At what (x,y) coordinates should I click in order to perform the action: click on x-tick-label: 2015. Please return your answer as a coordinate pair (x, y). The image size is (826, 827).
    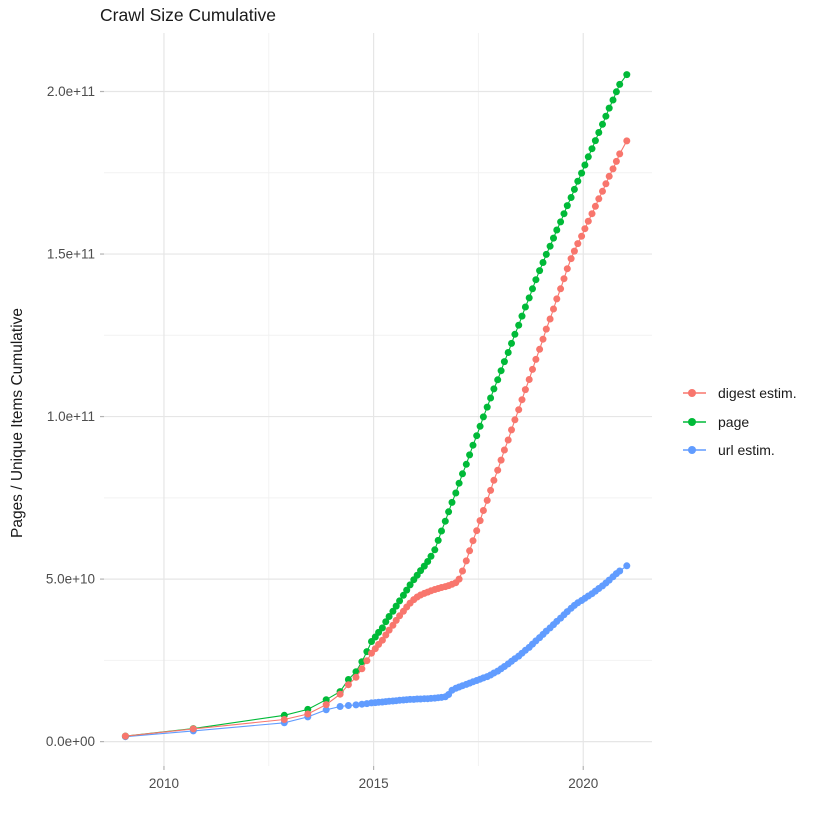
    Looking at the image, I should click on (374, 783).